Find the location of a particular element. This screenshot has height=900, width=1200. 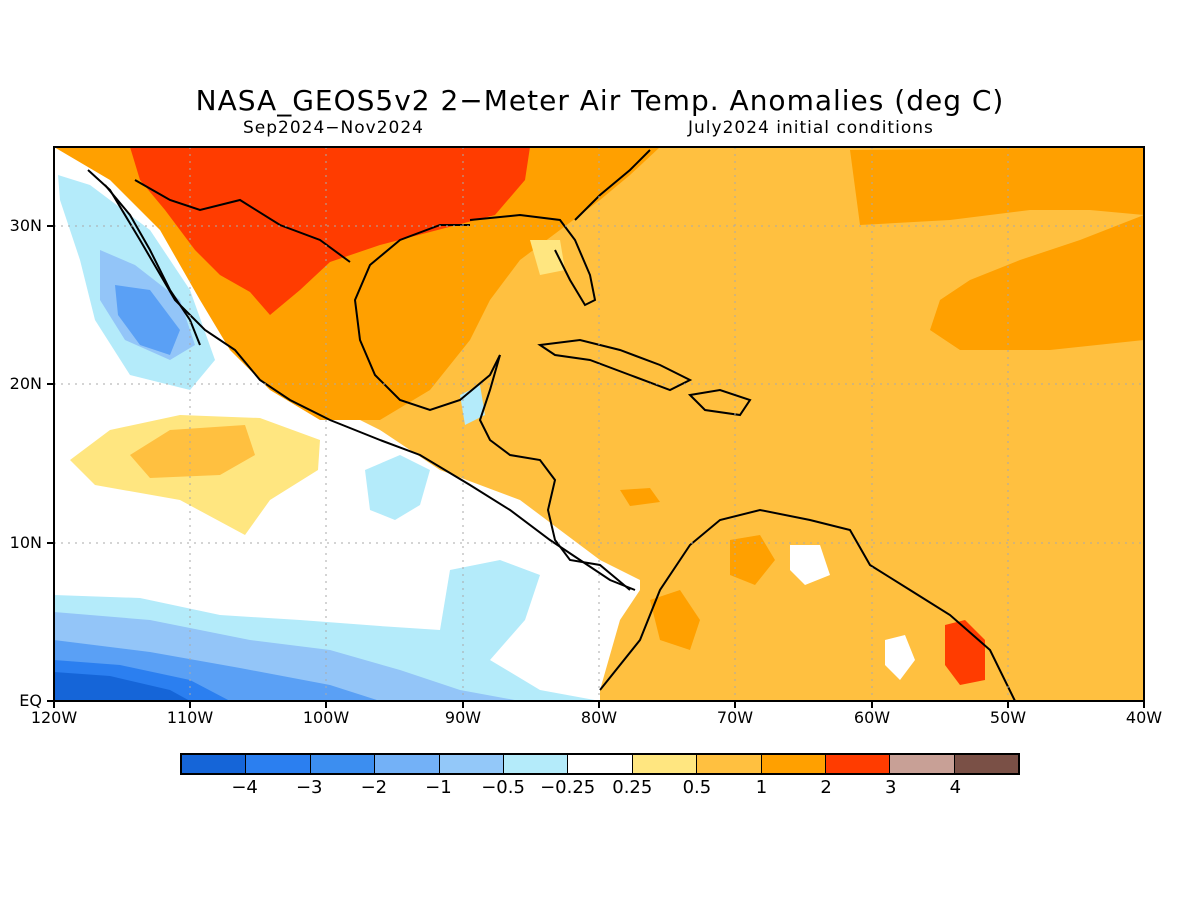

atlantic-warm-area is located at coordinates (997, 248).